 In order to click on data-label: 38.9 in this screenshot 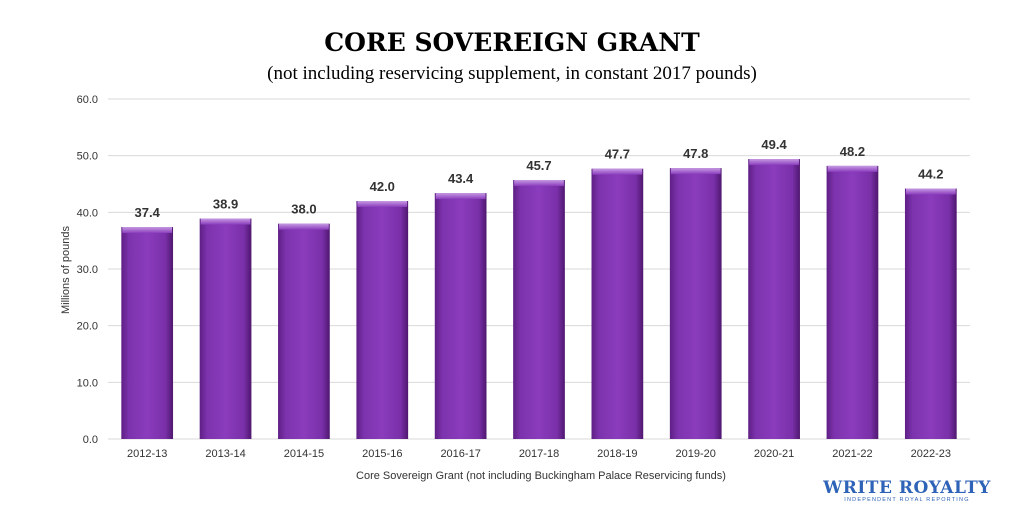, I will do `click(225, 204)`.